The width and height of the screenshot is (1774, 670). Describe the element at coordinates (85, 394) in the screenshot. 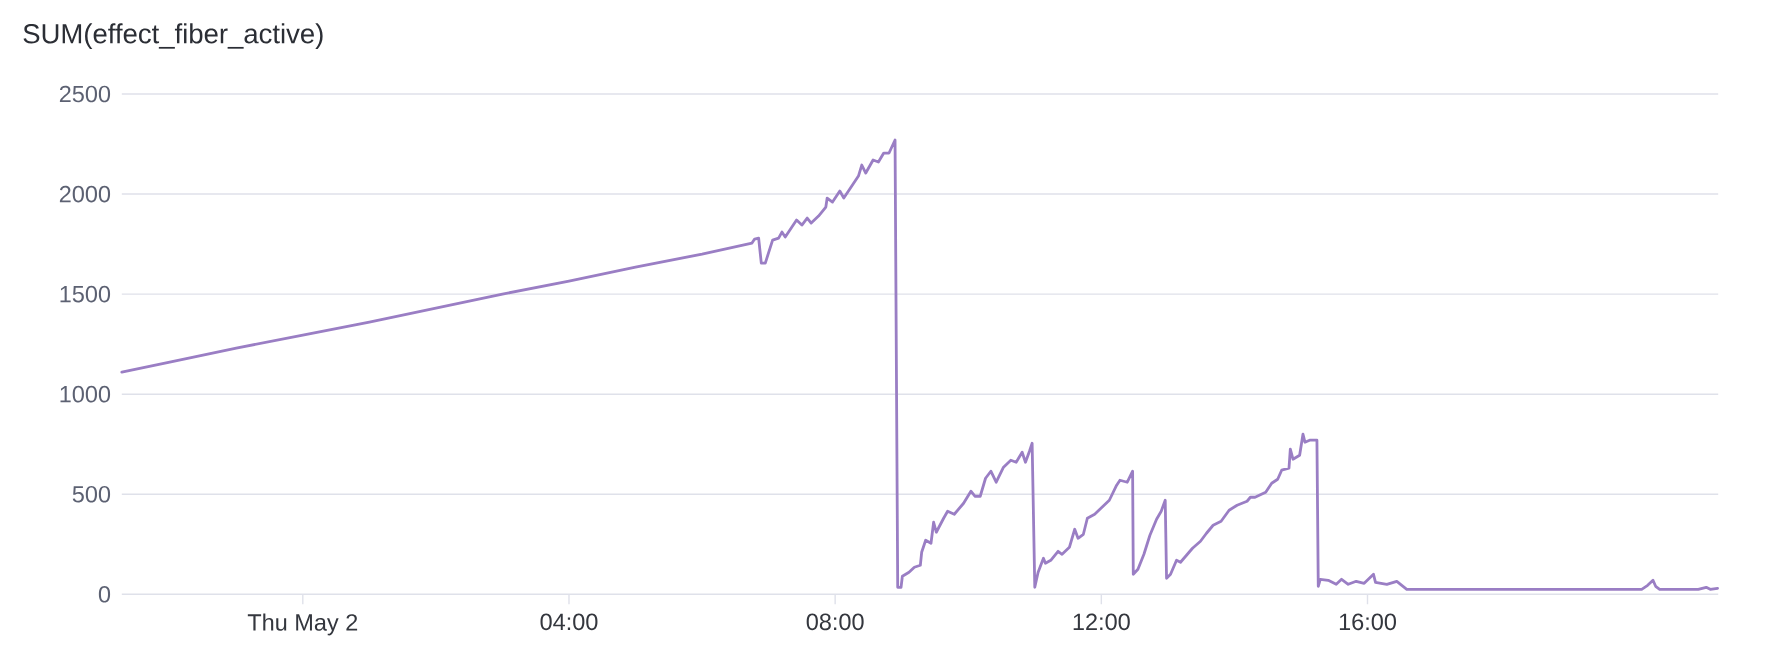

I see `y-tick-label: 1000` at that location.